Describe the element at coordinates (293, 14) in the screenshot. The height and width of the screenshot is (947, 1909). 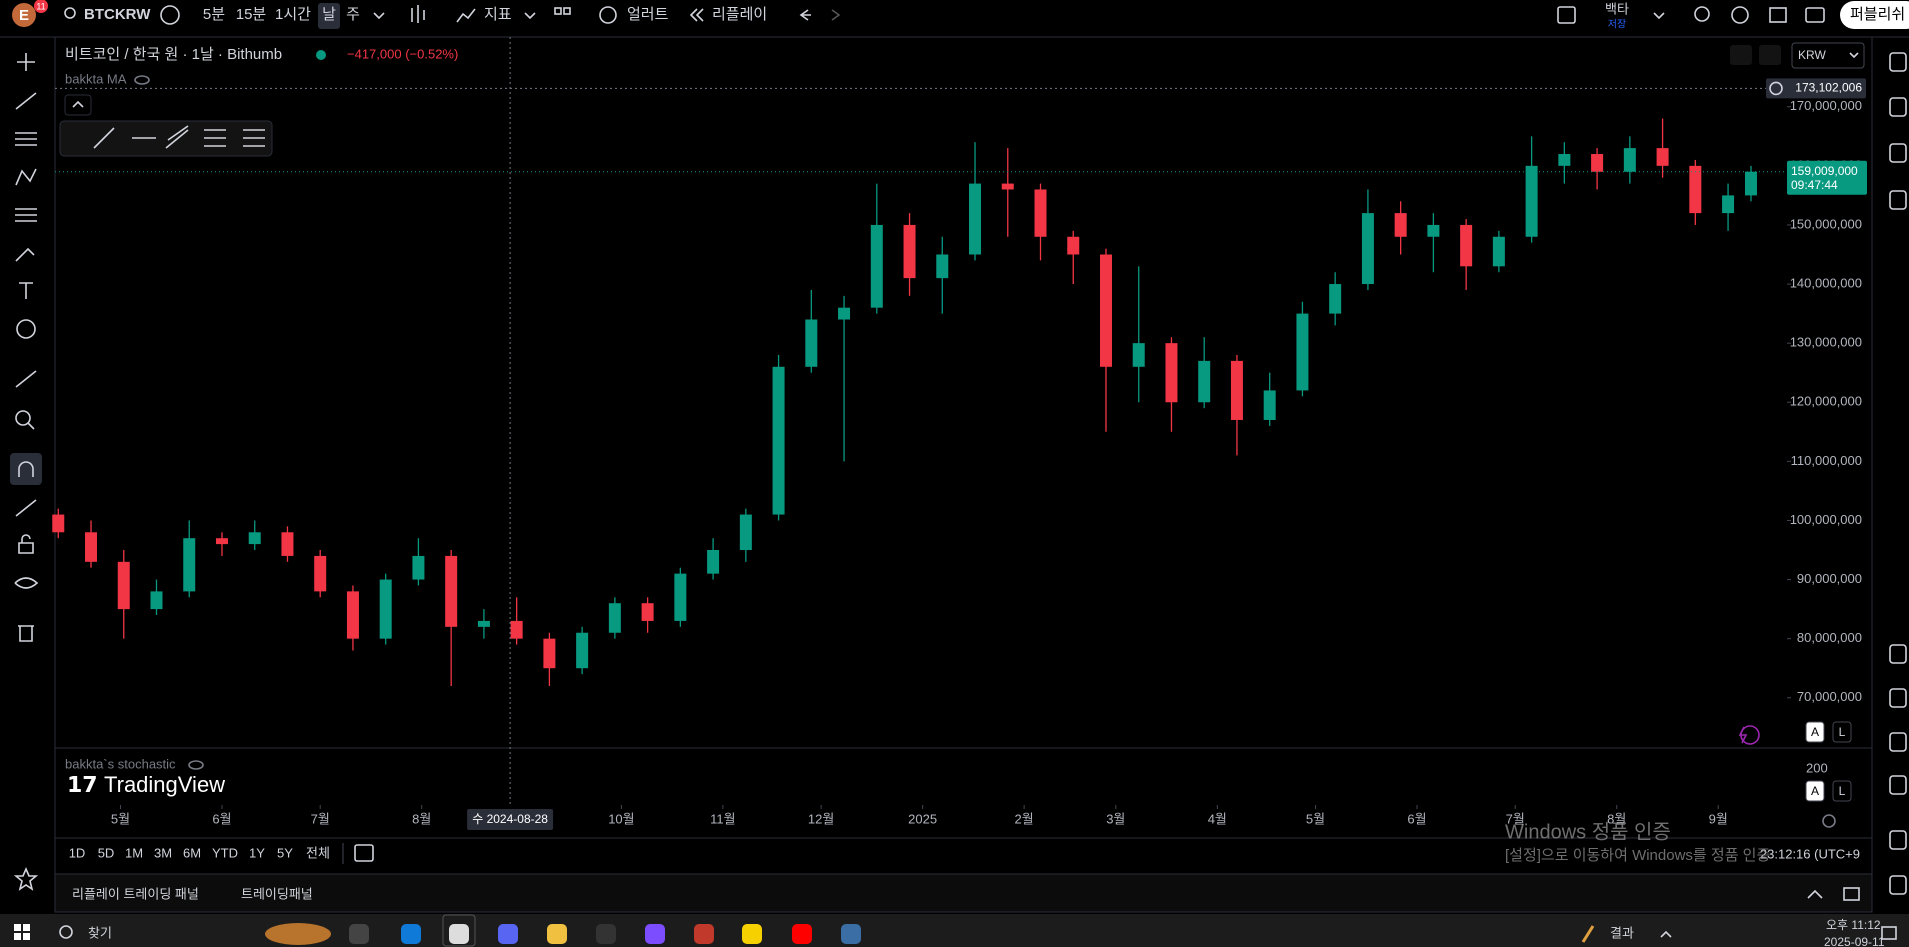
I see `interval: 1시간` at that location.